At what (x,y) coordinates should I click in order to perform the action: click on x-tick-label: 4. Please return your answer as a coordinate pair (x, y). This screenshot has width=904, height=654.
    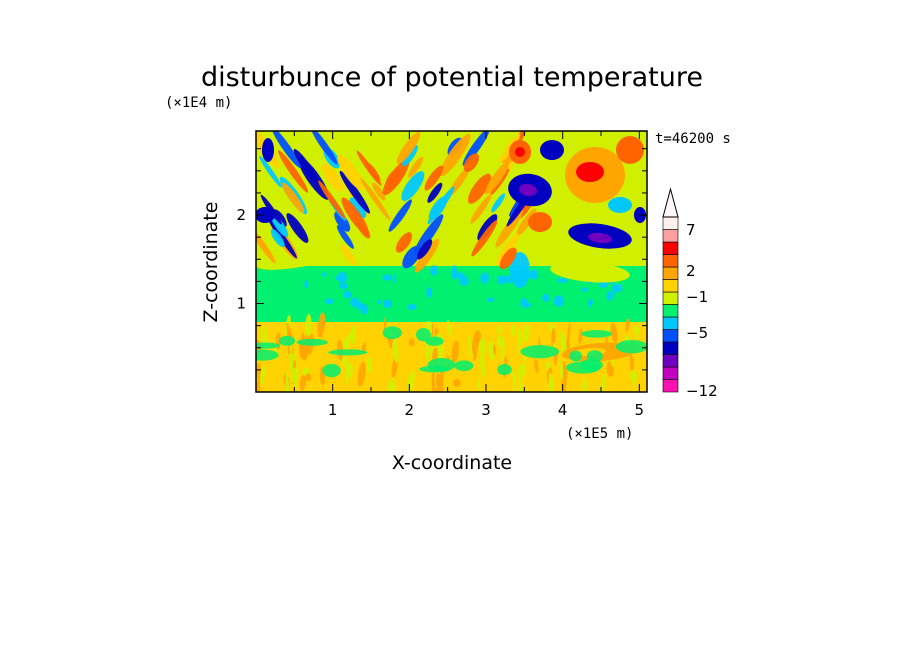
    Looking at the image, I should click on (563, 410).